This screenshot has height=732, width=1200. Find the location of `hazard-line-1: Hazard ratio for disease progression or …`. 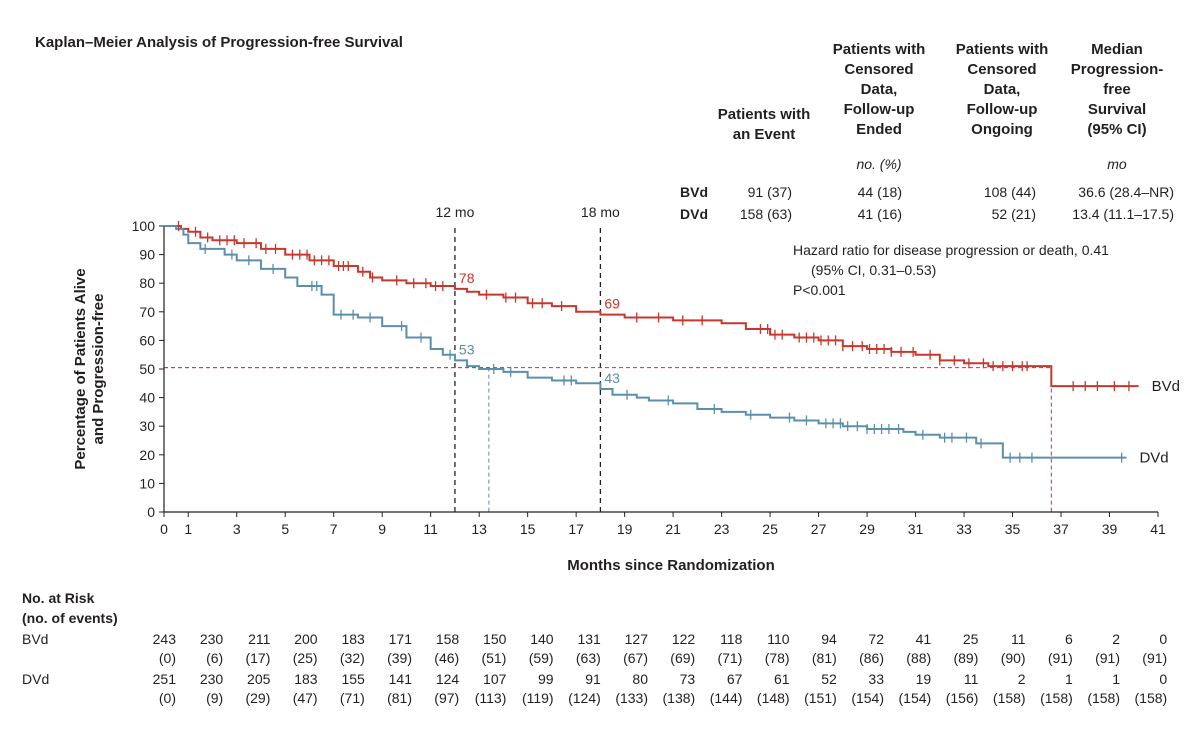

hazard-line-1: Hazard ratio for disease progression or … is located at coordinates (951, 250).